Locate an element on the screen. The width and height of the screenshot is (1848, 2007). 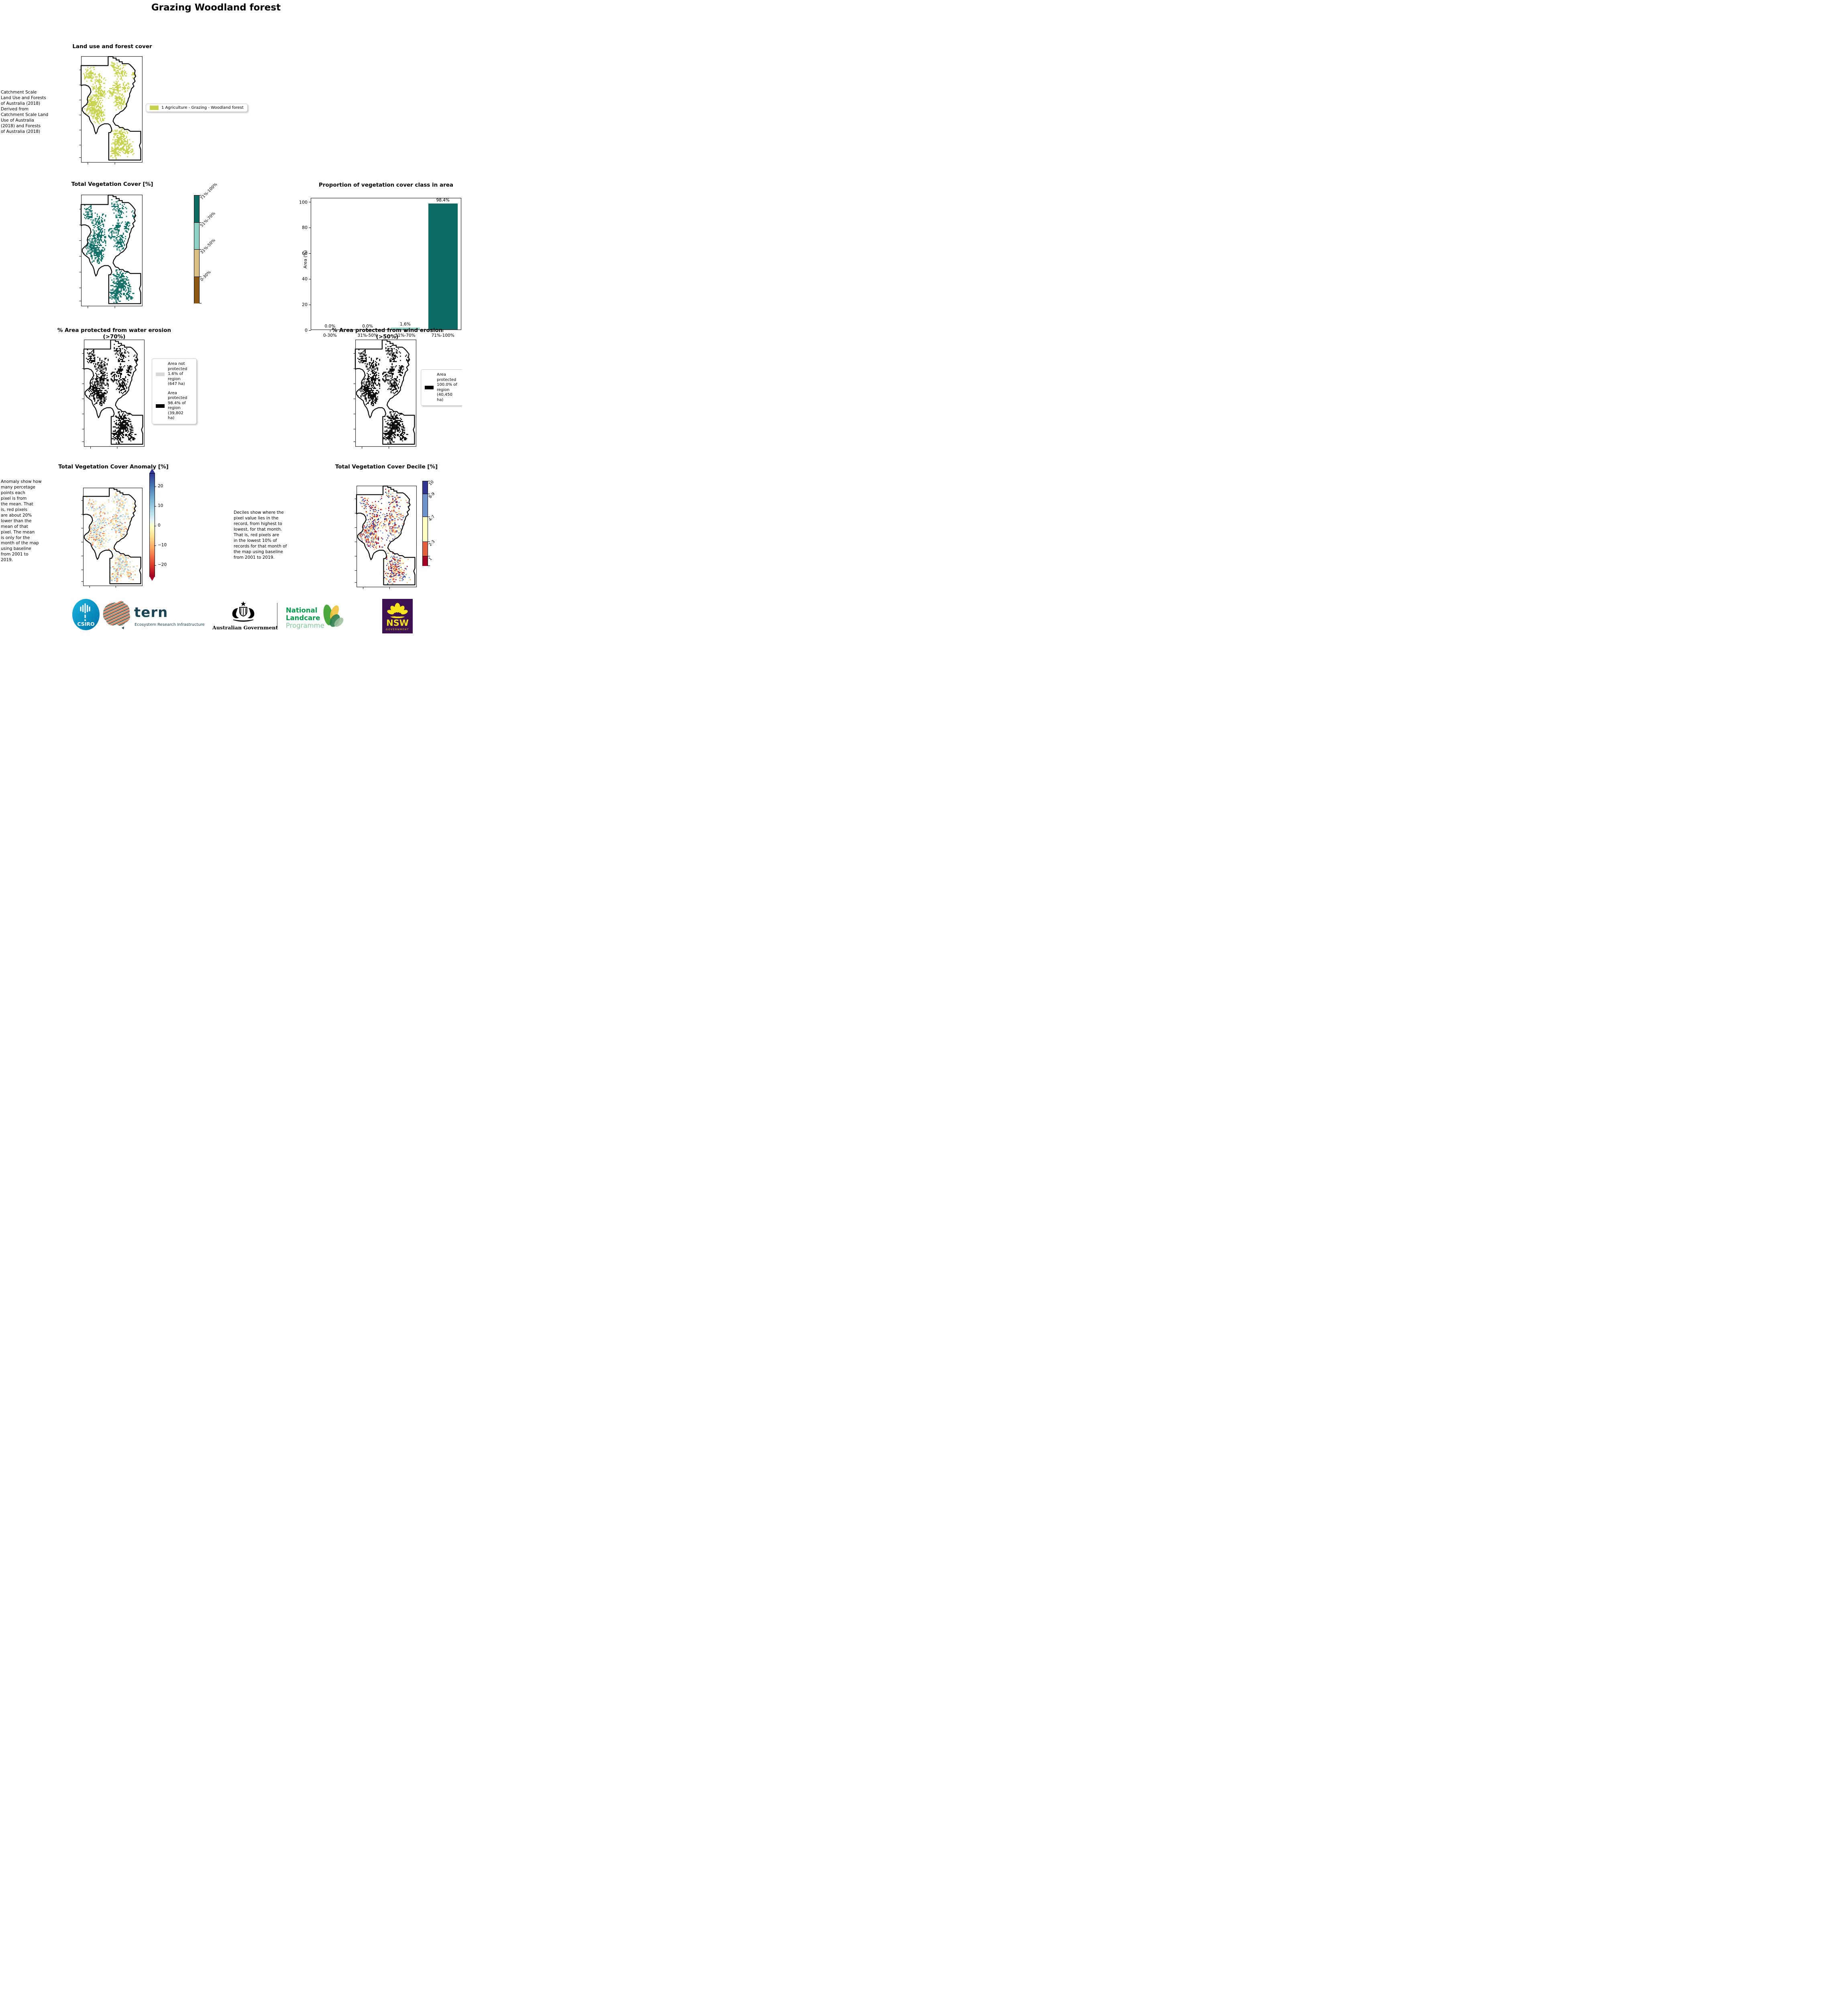
vegcover-colorbar: 71%-100% 51%-70% 31%-50% 0-30% is located at coordinates (206, 242).